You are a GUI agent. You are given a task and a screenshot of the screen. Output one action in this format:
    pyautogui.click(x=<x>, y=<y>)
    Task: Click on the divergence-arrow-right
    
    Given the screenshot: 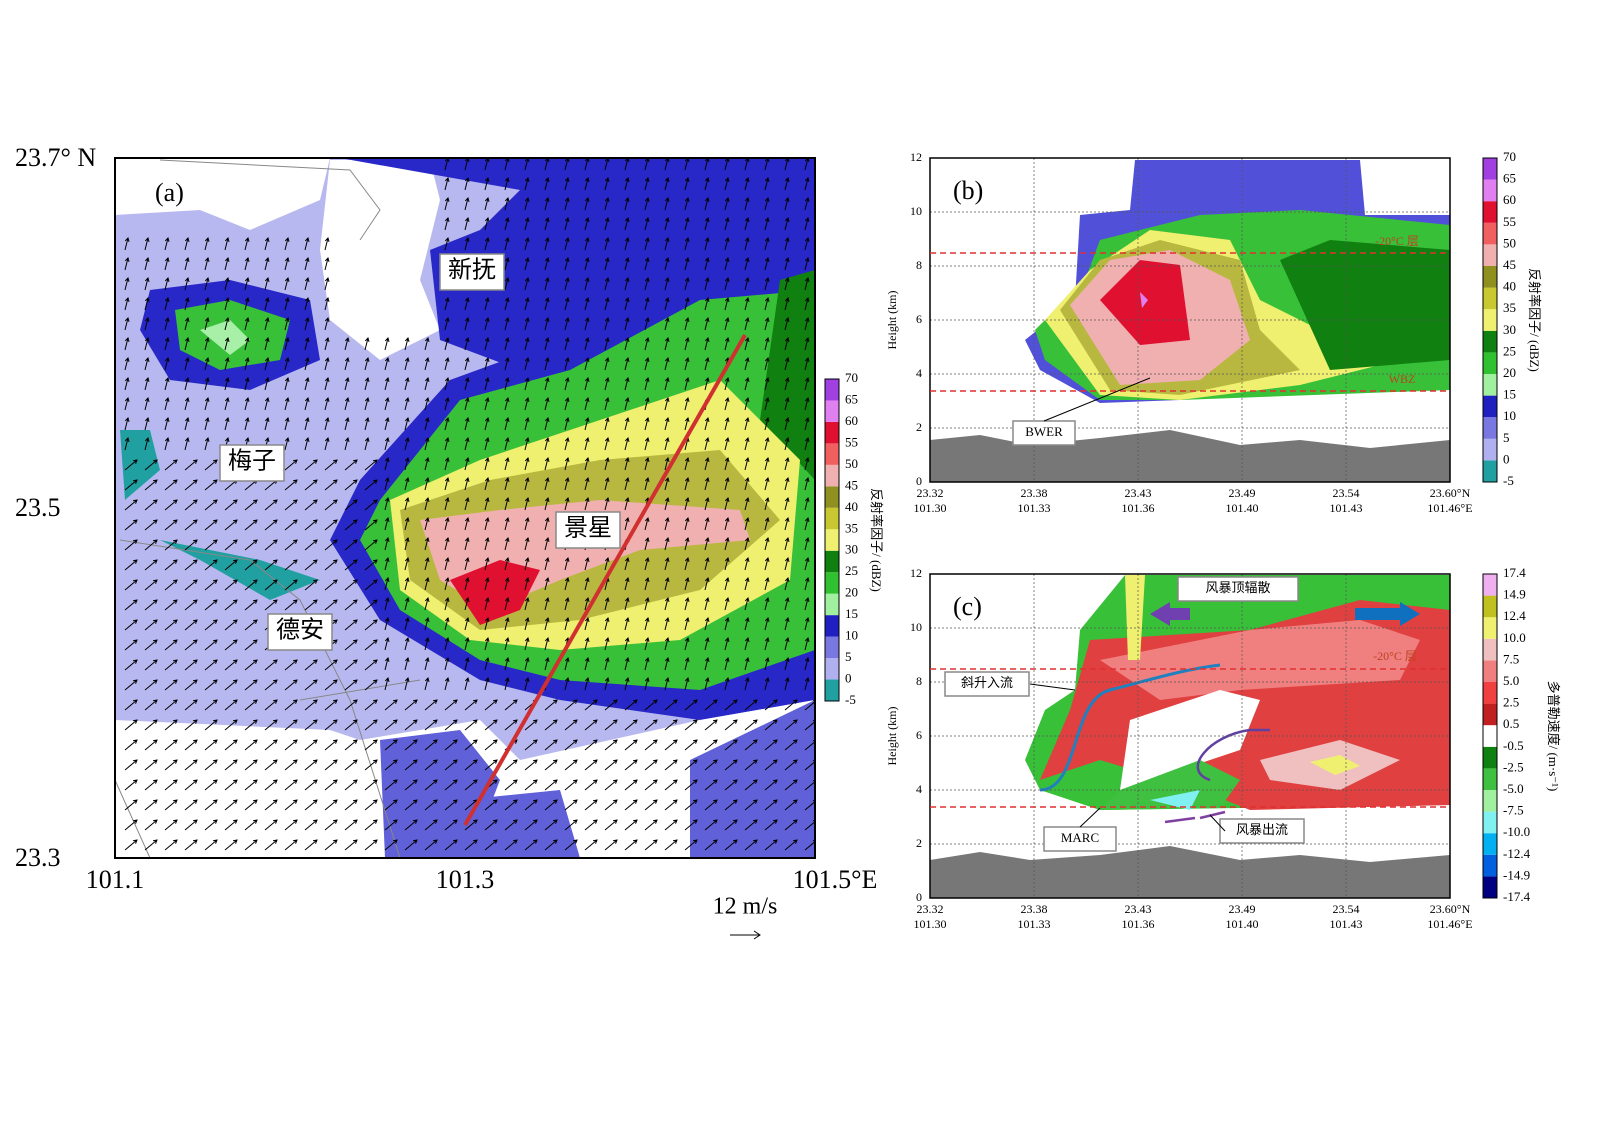 What is the action you would take?
    pyautogui.click(x=1387, y=614)
    